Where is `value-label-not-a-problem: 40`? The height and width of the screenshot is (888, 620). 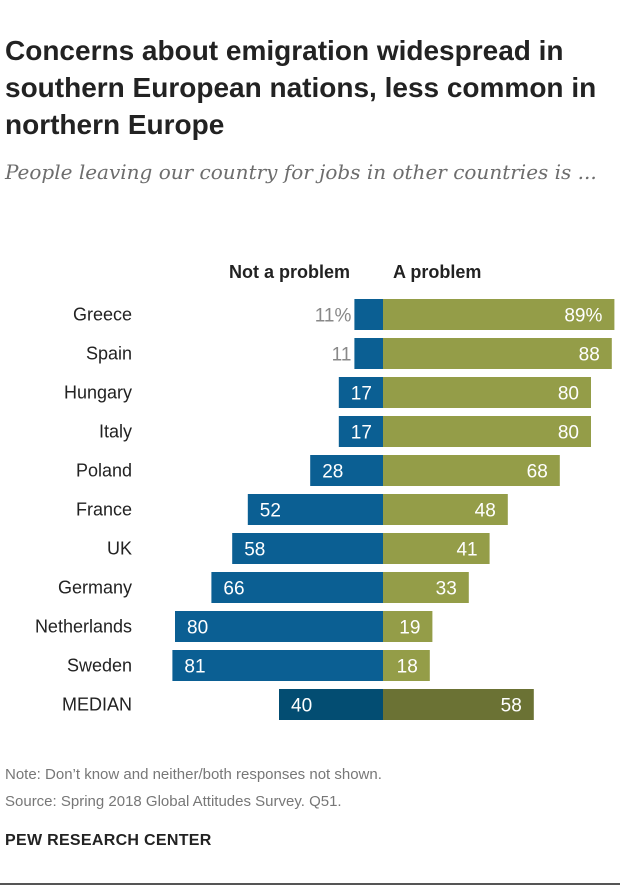 value-label-not-a-problem: 40 is located at coordinates (301, 706).